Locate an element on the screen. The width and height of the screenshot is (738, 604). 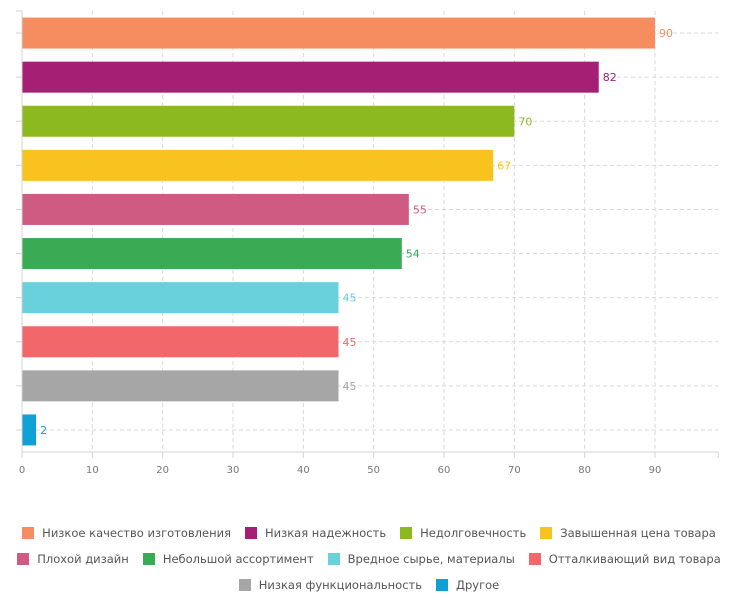
legend-label: Низкая надежность is located at coordinates (326, 533).